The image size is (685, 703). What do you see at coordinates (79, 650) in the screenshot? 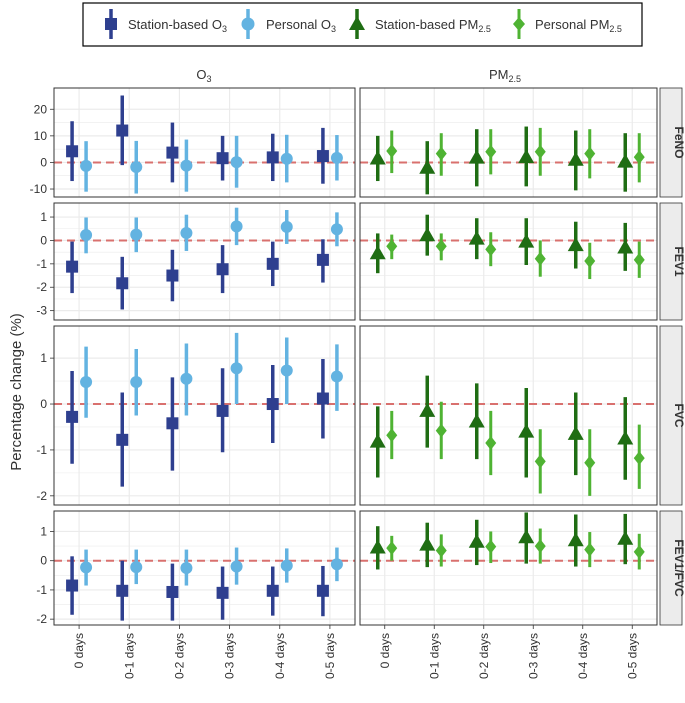
I see `x-tick-label: 0 days` at bounding box center [79, 650].